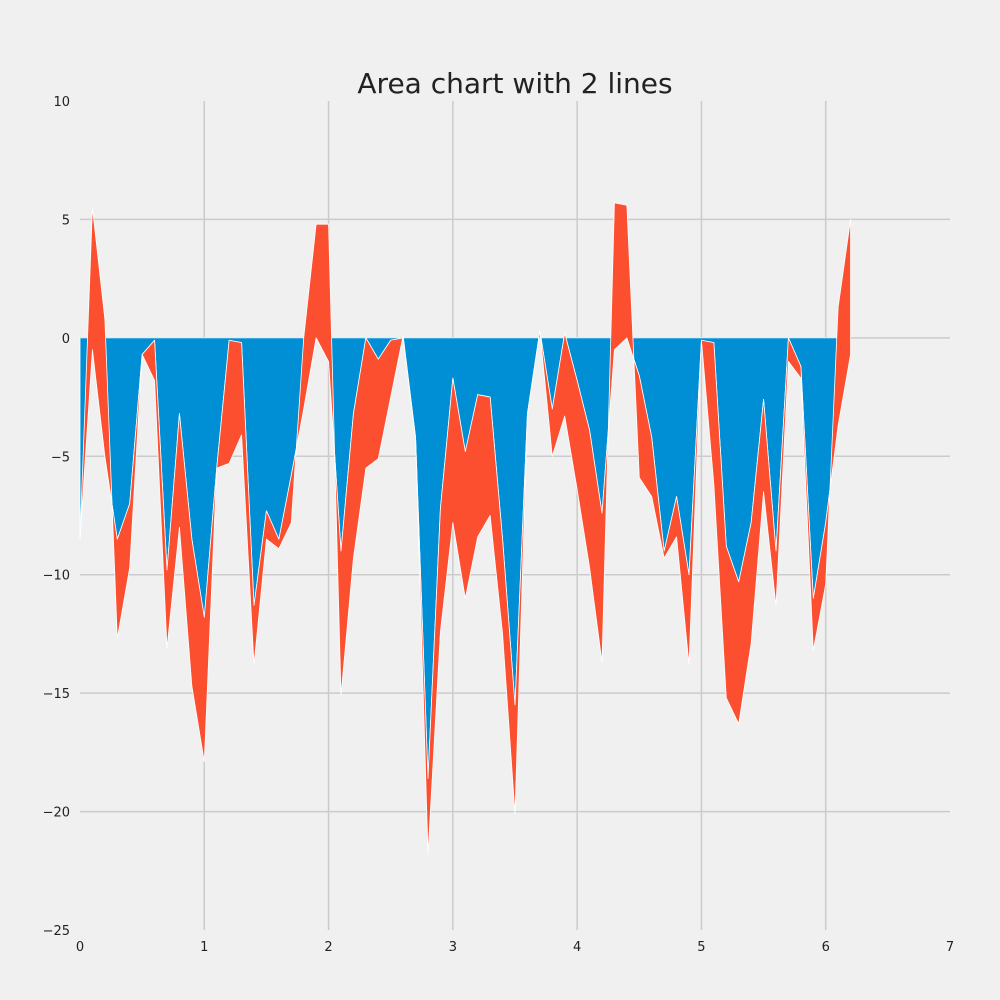  What do you see at coordinates (56, 694) in the screenshot?
I see `y-tick-label-5: −15` at bounding box center [56, 694].